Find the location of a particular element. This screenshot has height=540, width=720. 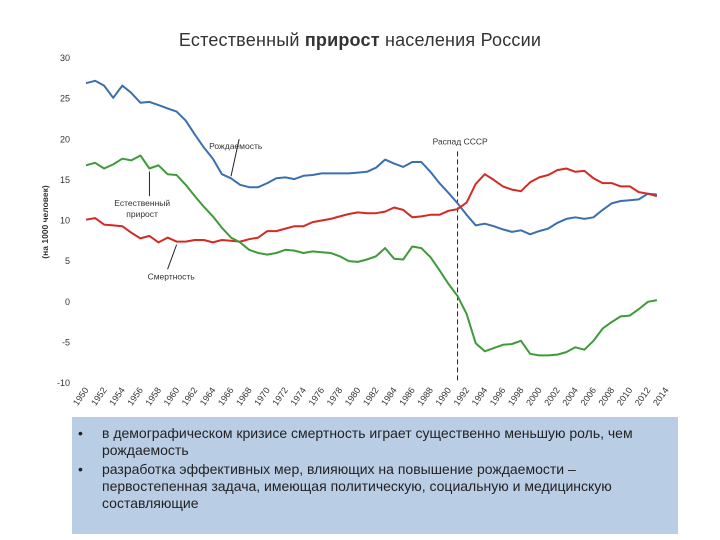

x-tick-label: 1950 is located at coordinates (81, 396).